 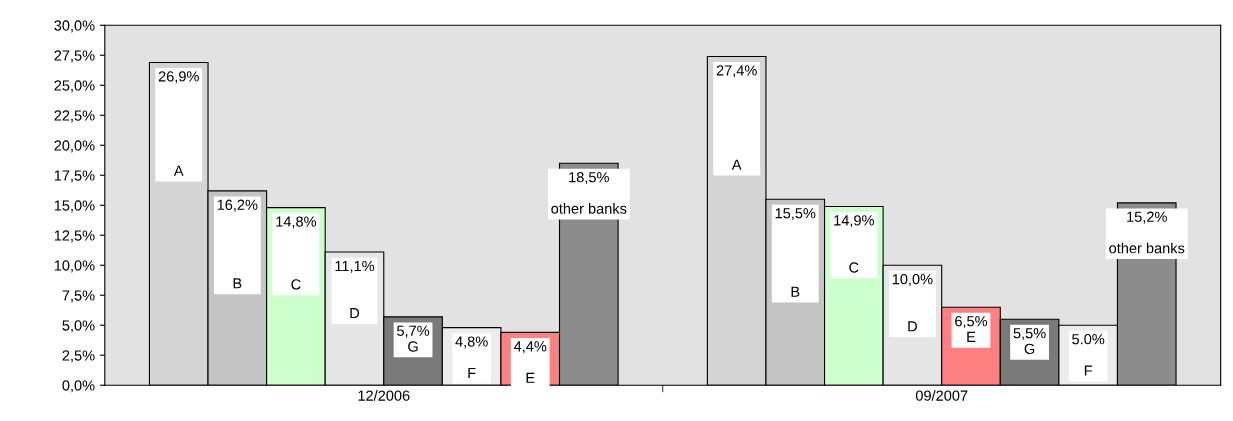 What do you see at coordinates (74, 146) in the screenshot?
I see `y-tick-label: 20,0%` at bounding box center [74, 146].